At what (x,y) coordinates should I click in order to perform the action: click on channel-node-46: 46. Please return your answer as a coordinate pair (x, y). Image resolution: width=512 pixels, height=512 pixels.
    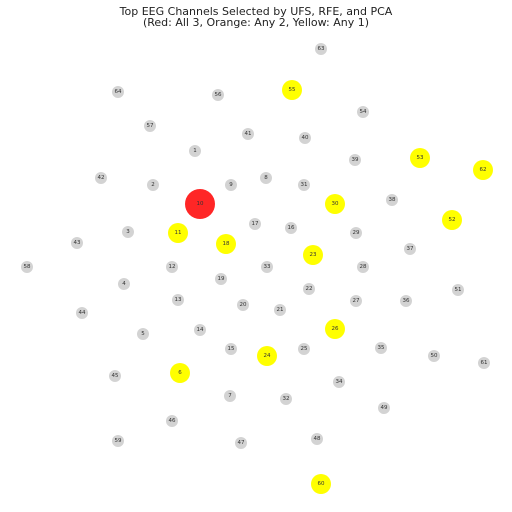
    Looking at the image, I should click on (172, 421).